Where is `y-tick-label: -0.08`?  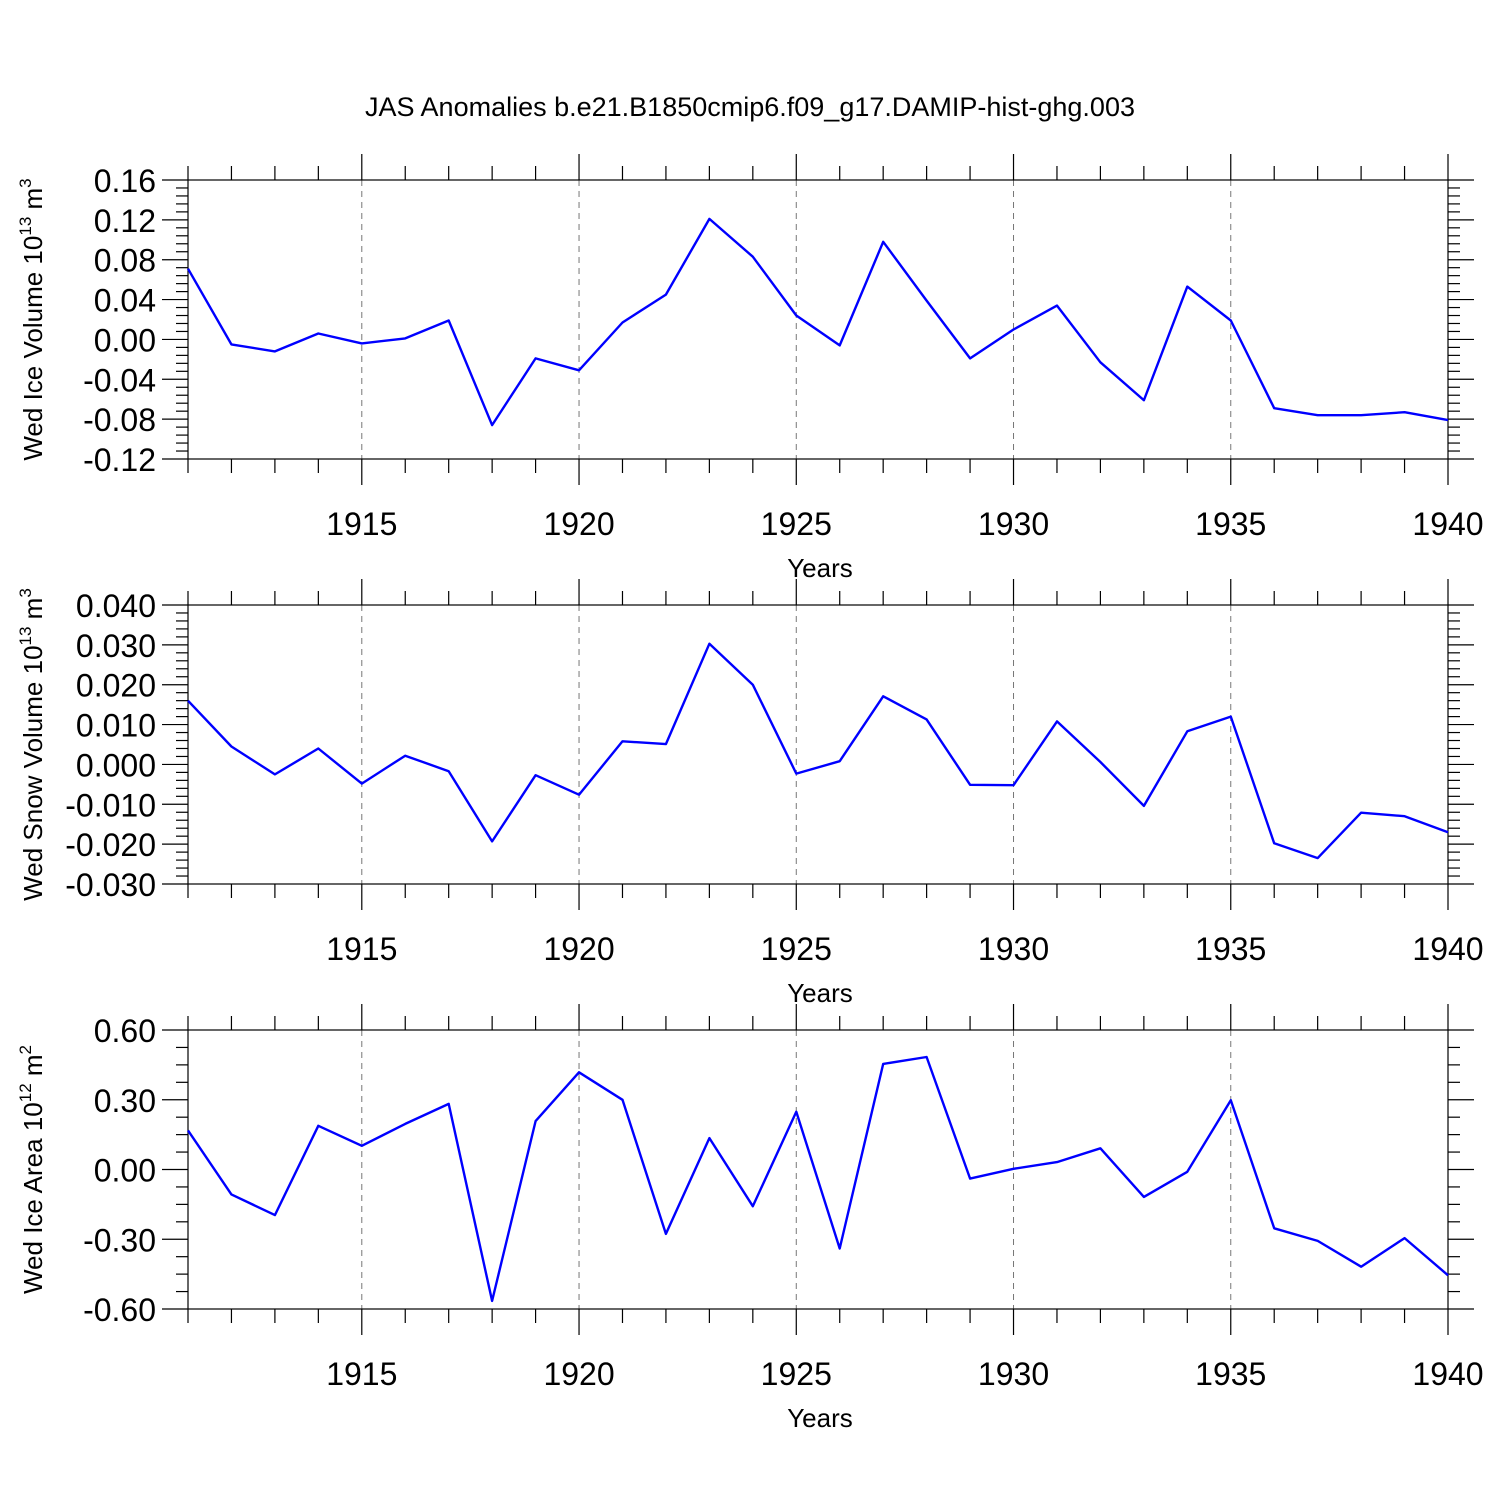
y-tick-label: -0.08 is located at coordinates (119, 420).